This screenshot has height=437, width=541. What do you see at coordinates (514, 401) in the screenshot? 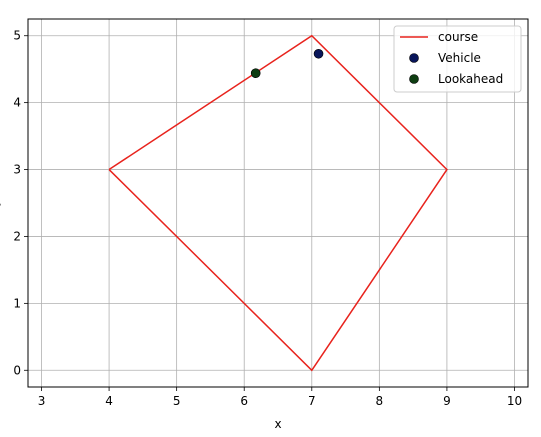
I see `x-tick-label: 10` at bounding box center [514, 401].